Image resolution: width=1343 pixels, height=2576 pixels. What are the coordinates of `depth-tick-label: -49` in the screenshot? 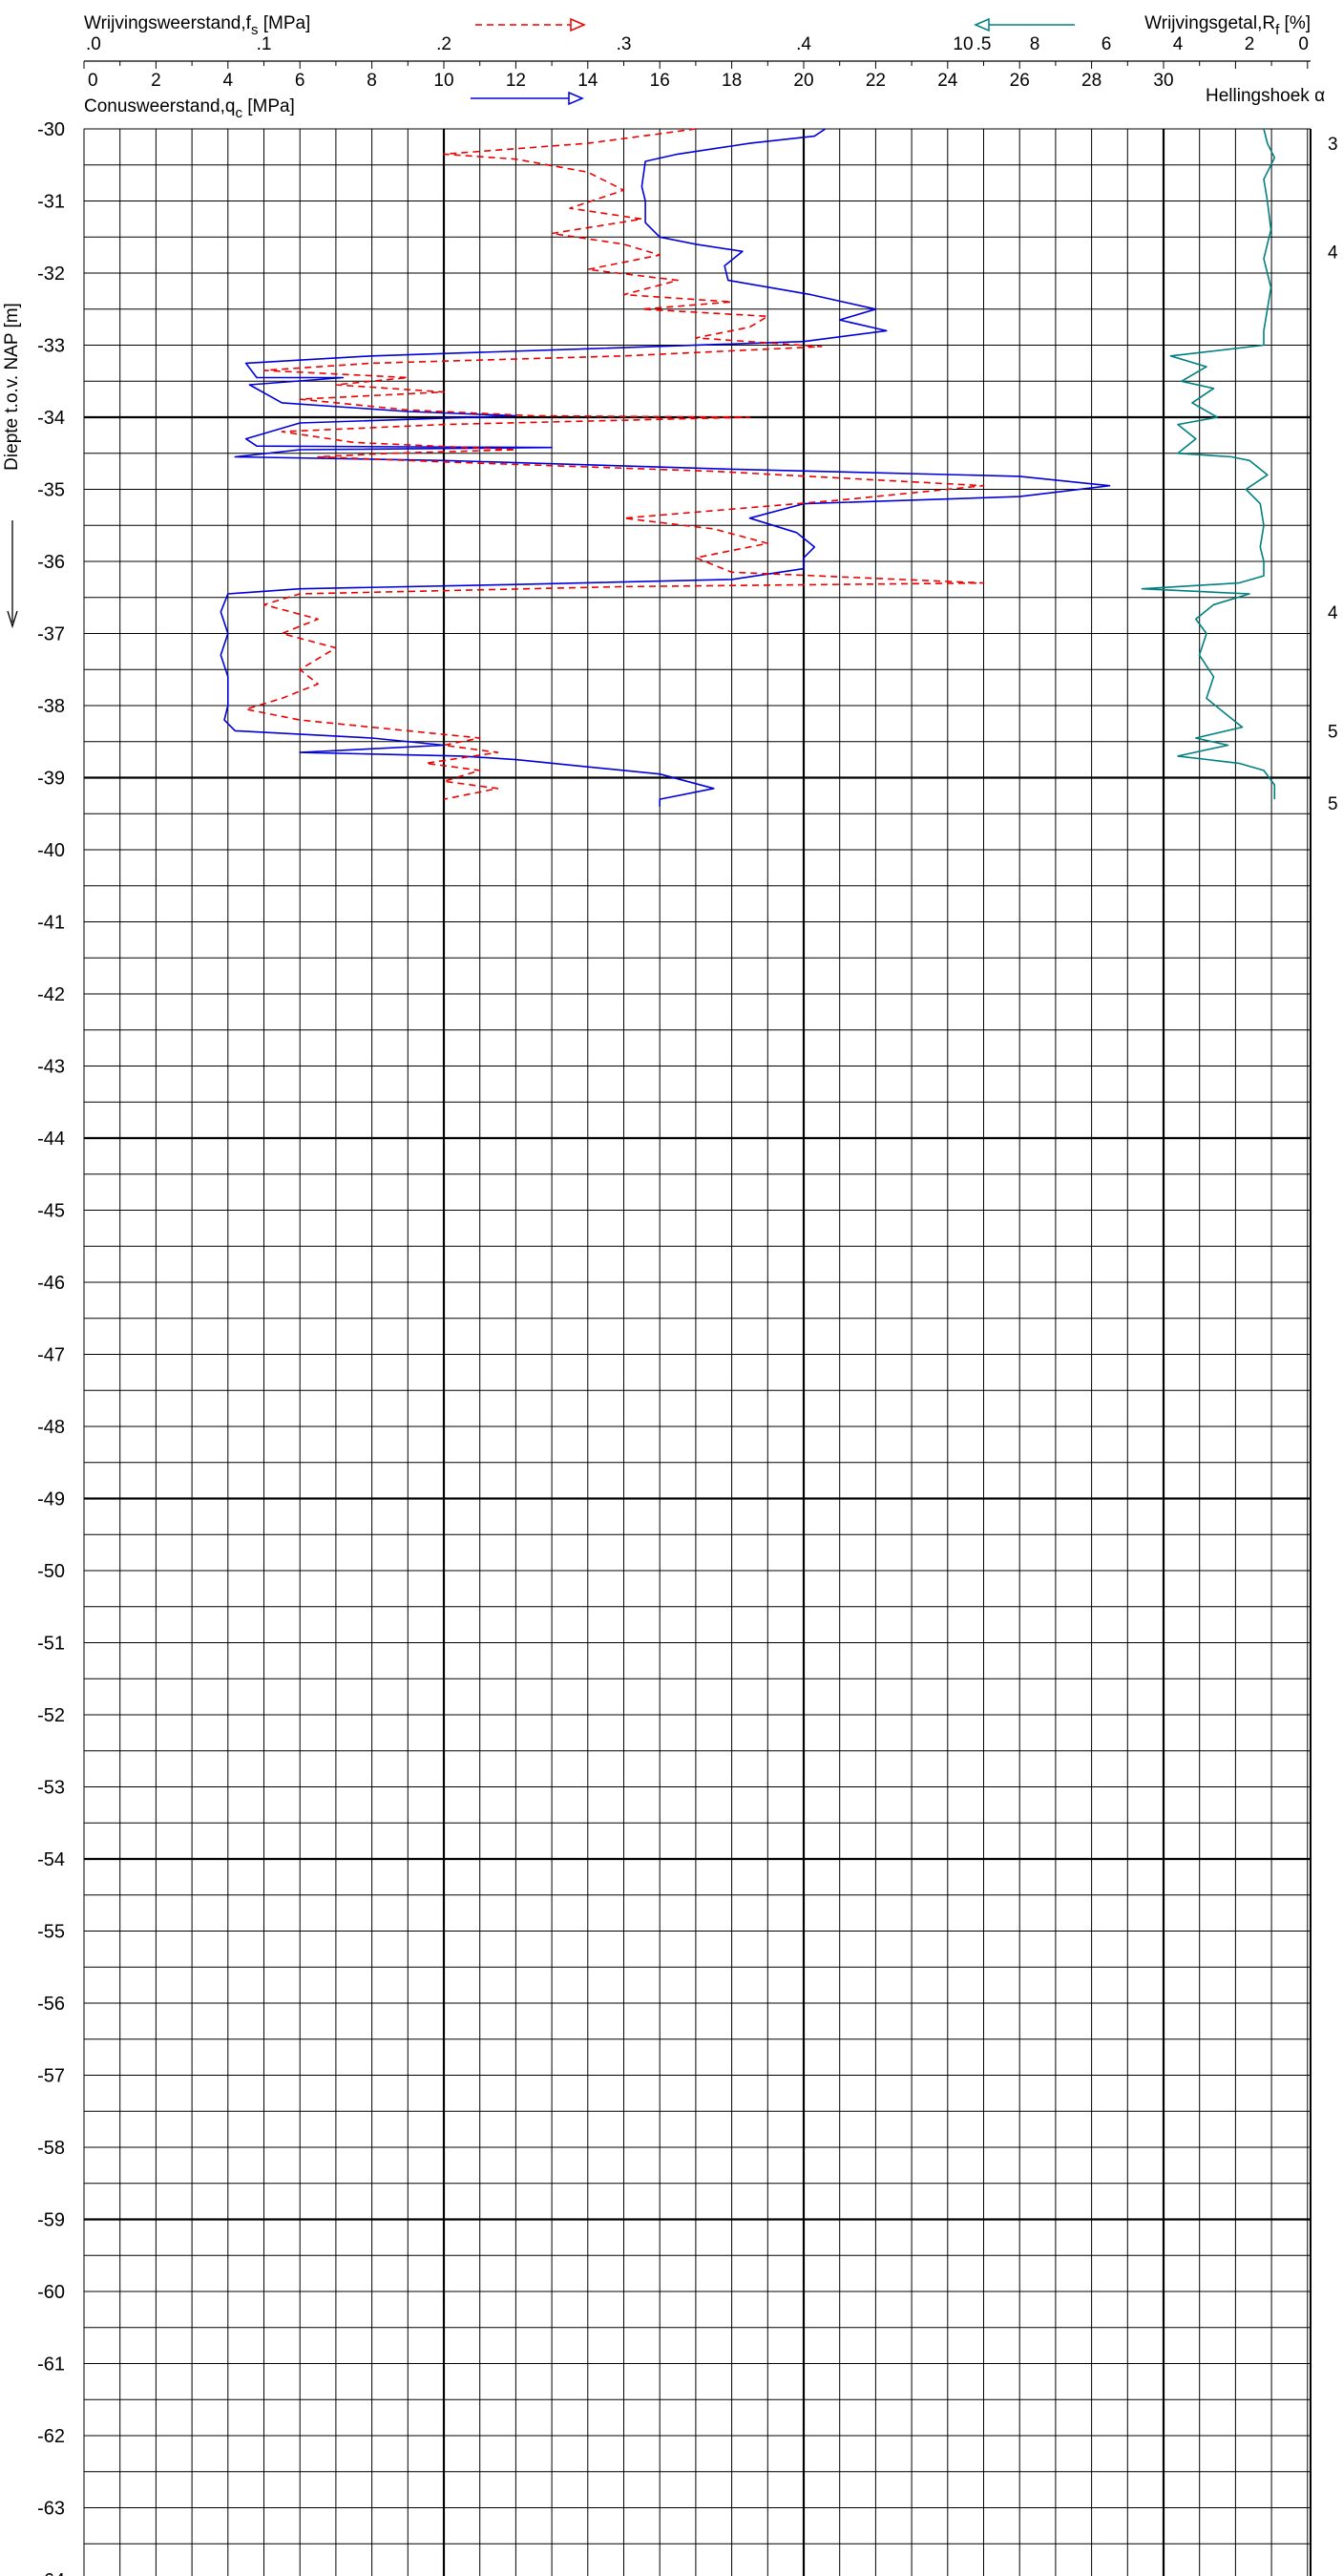 It's located at (51, 1499).